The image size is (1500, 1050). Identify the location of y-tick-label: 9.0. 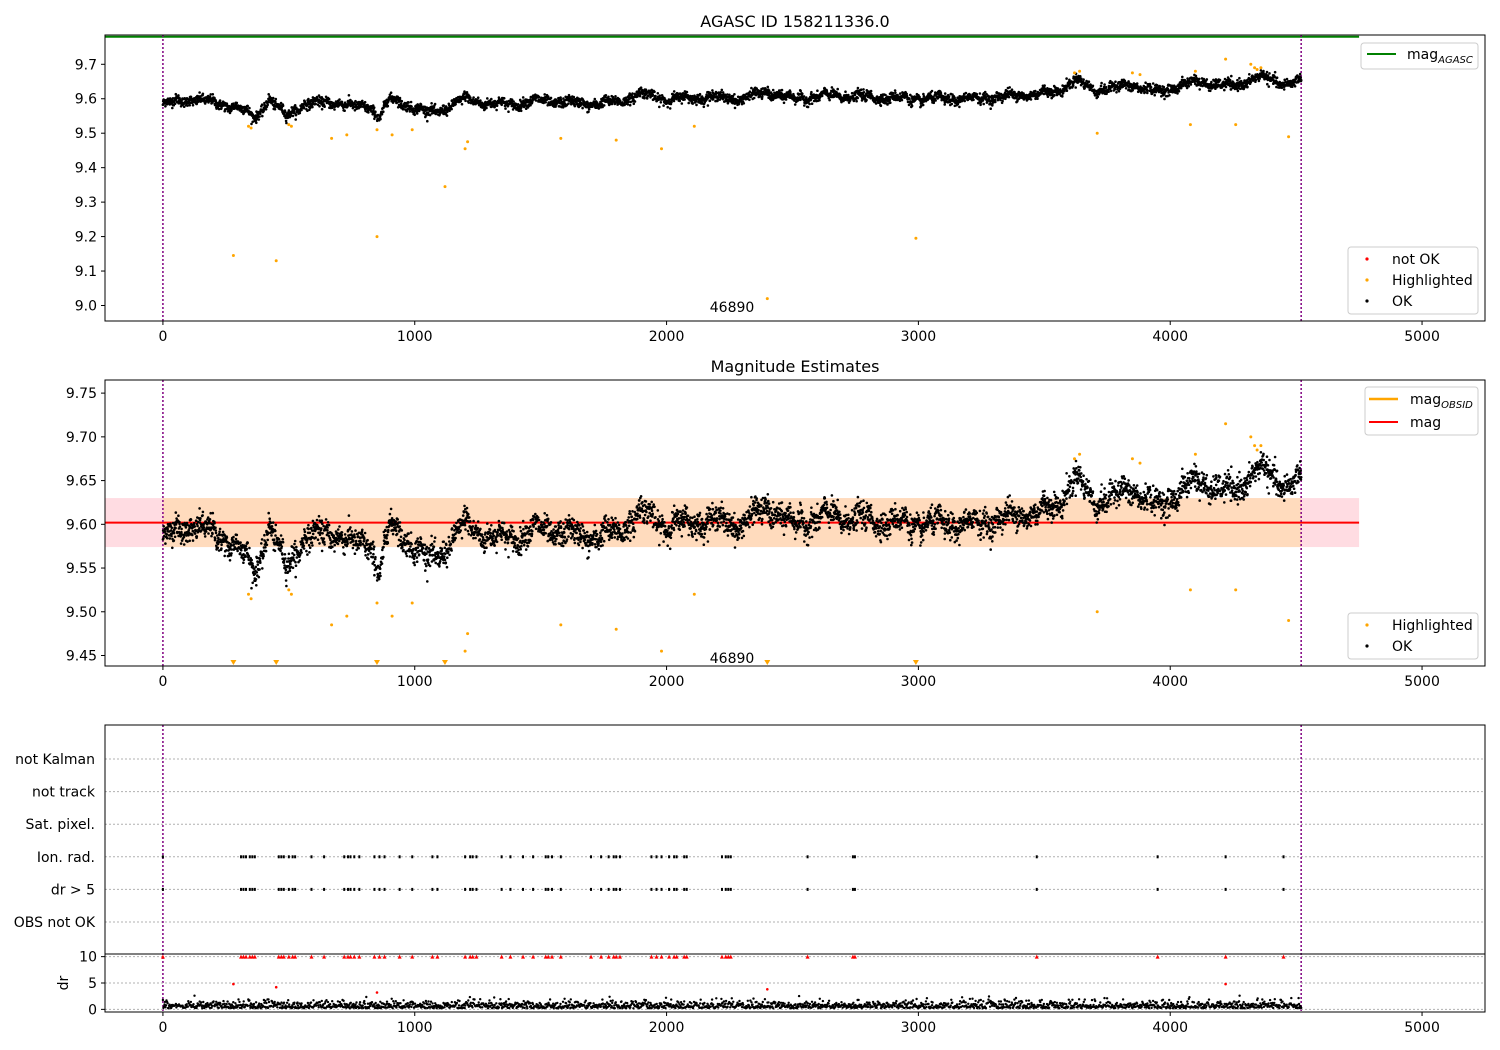
(86, 306).